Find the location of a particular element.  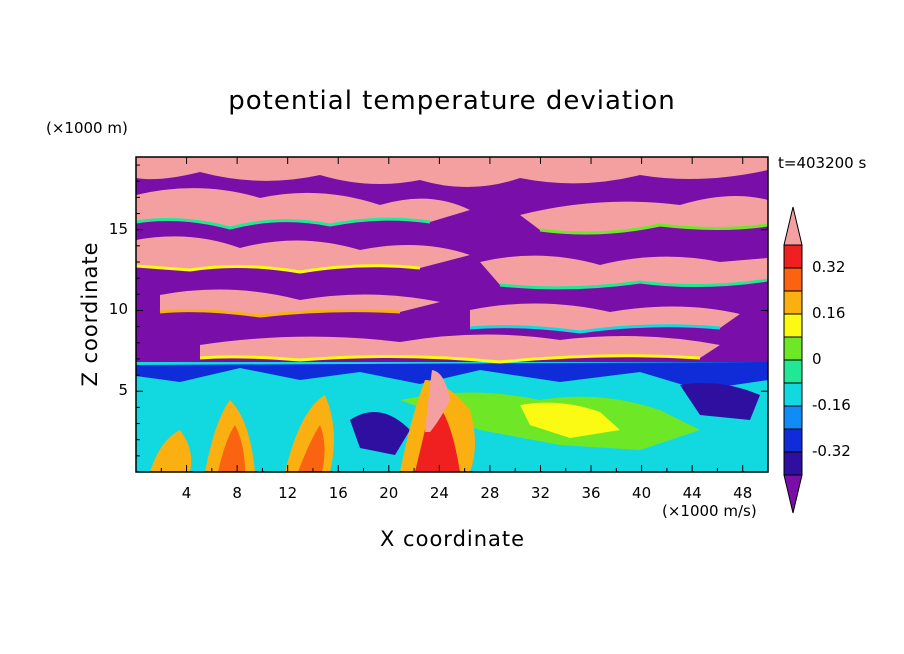

x-tick-label: 4 is located at coordinates (186, 493).